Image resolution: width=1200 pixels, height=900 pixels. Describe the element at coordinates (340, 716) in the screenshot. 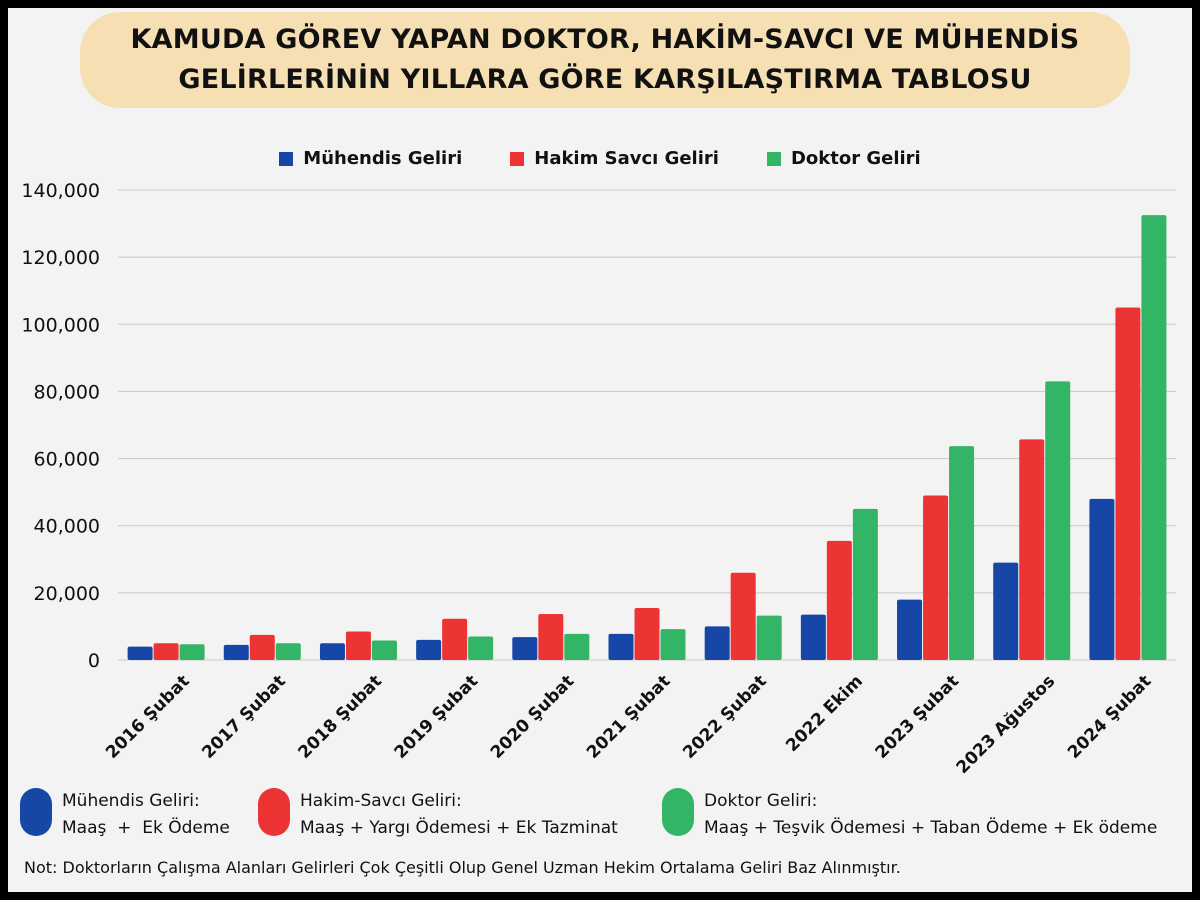

I see `x-category-label-2: 2018 Şubat` at that location.